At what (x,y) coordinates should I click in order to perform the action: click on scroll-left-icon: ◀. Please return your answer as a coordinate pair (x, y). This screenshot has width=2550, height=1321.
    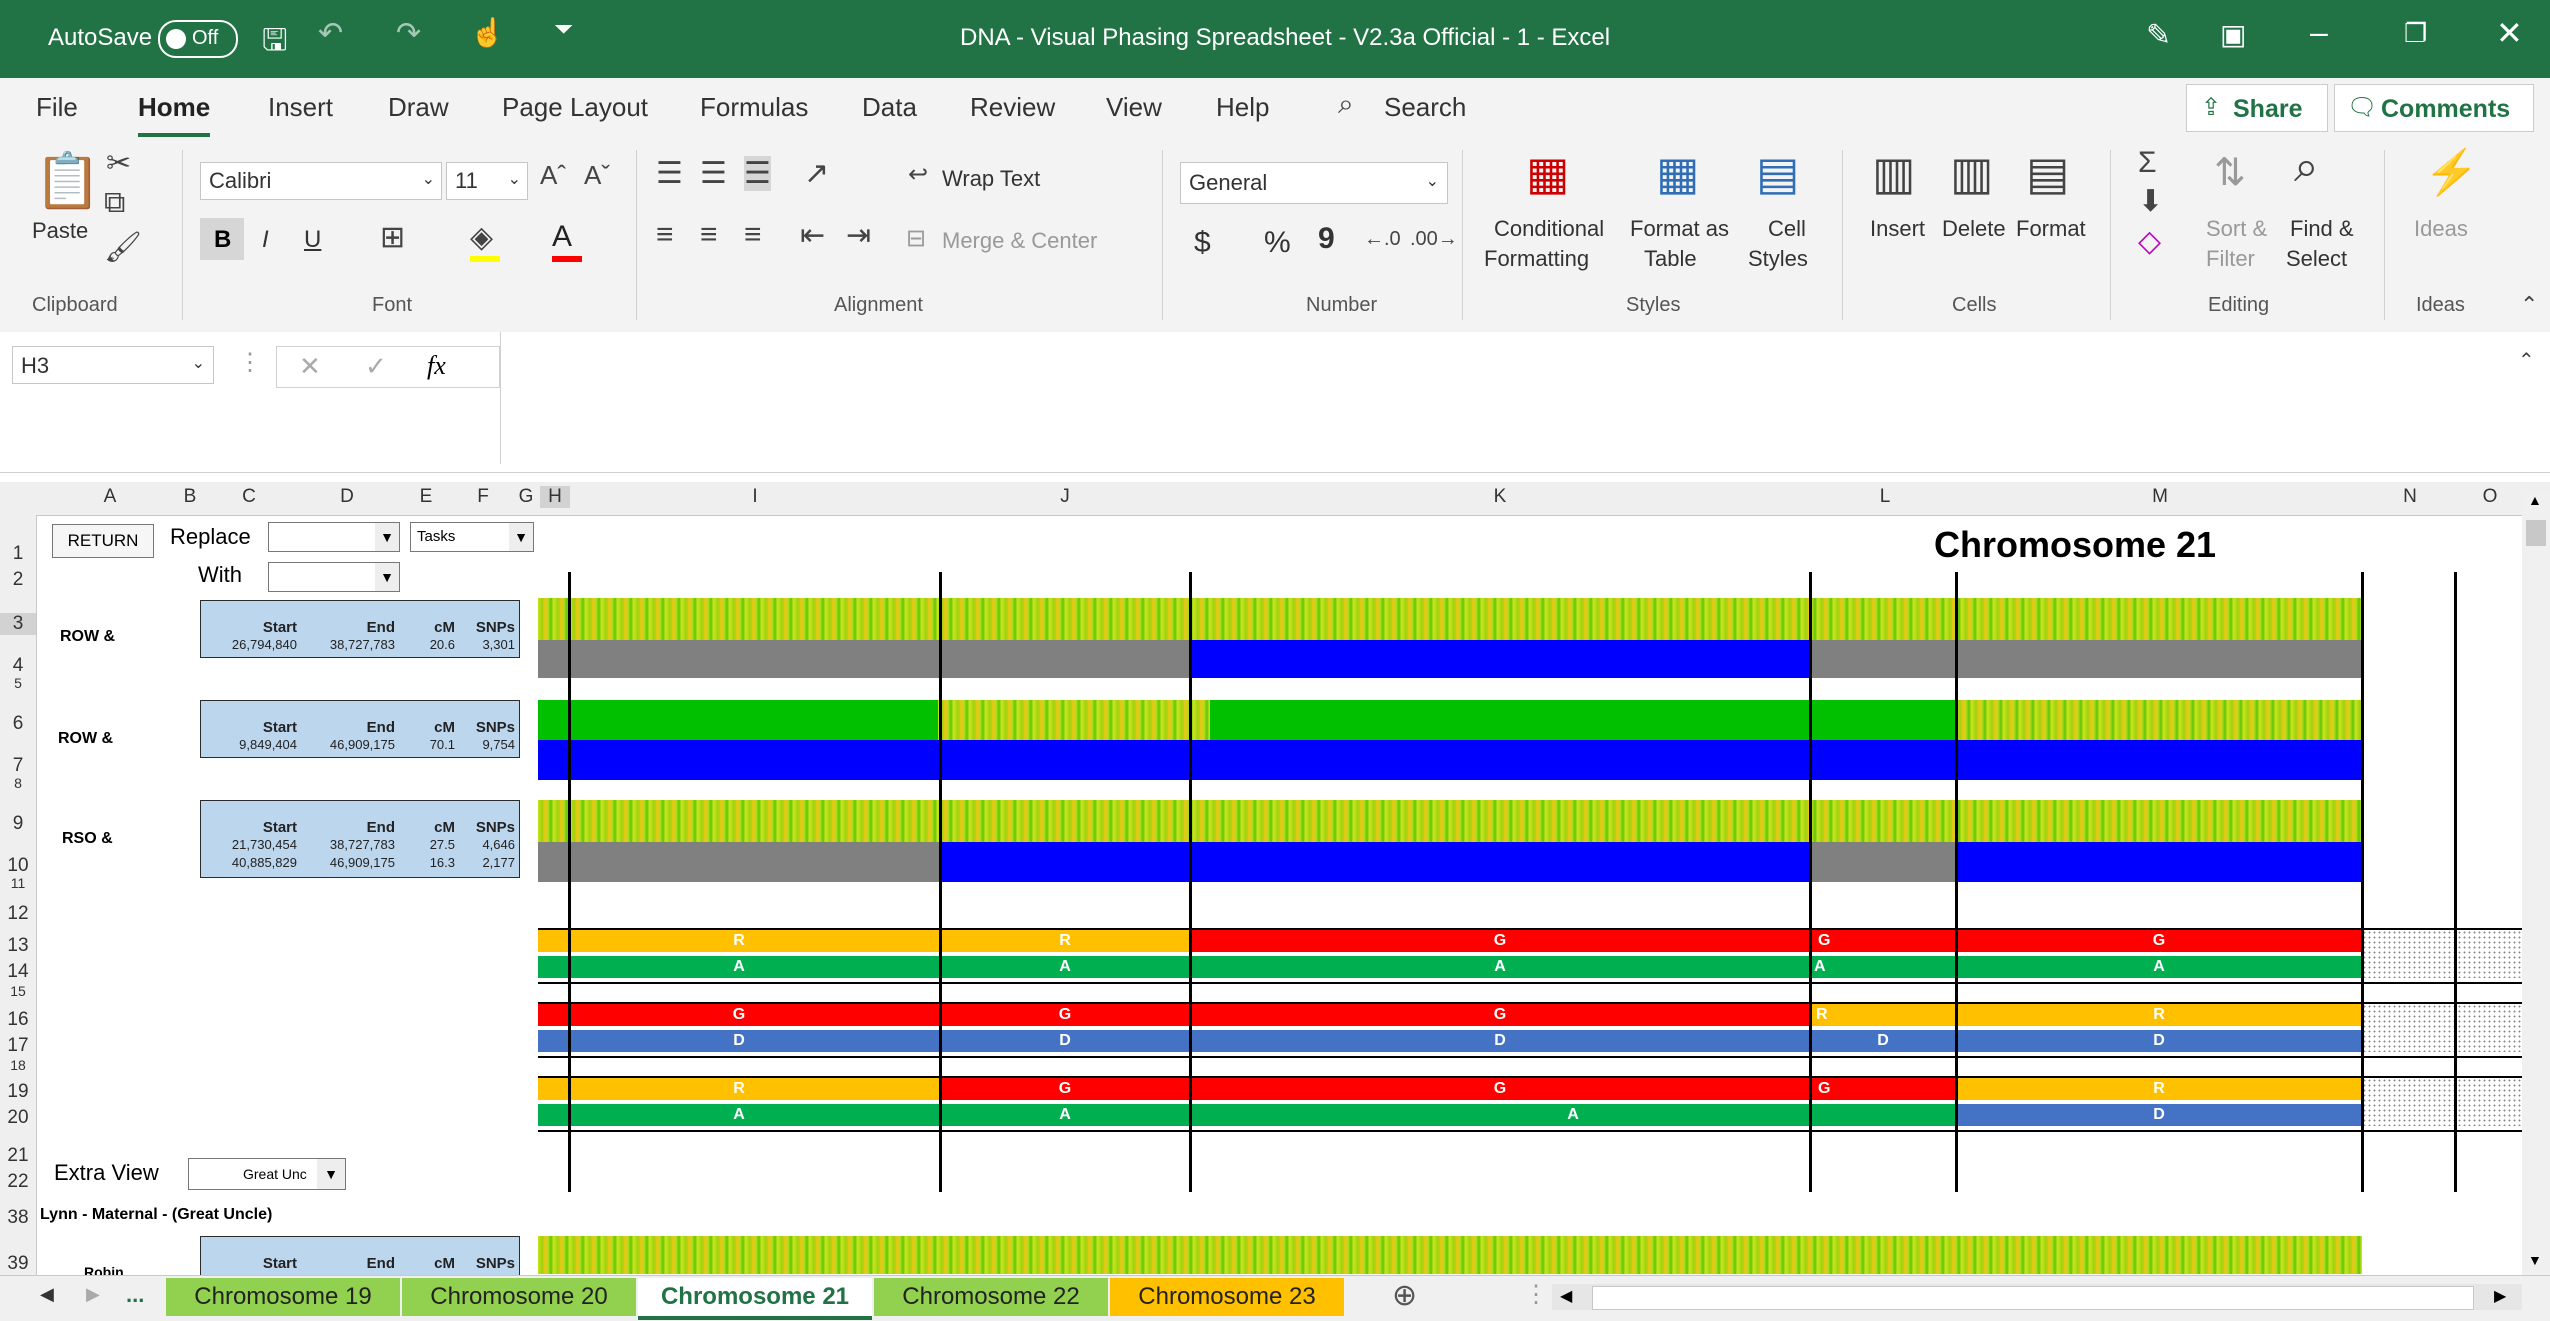
    Looking at the image, I should click on (1566, 1296).